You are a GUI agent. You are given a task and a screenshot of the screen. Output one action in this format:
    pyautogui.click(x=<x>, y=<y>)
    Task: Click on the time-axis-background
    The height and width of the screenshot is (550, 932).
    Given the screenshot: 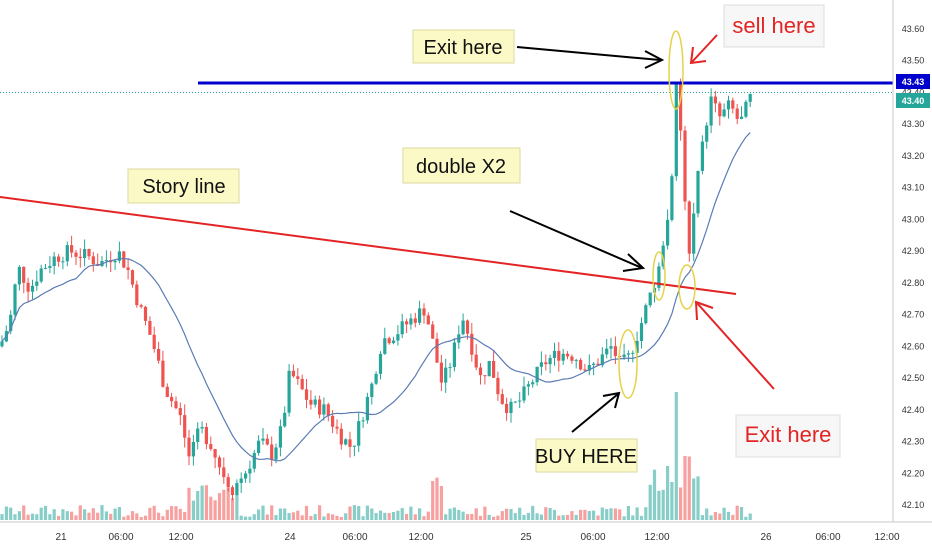 What is the action you would take?
    pyautogui.click(x=466, y=536)
    